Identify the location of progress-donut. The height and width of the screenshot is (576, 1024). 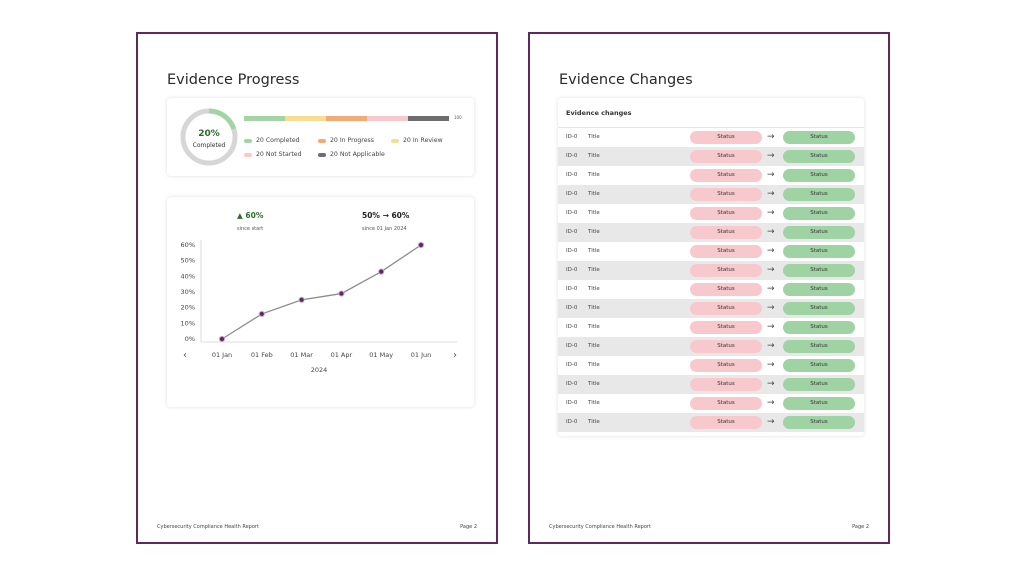
(209, 137).